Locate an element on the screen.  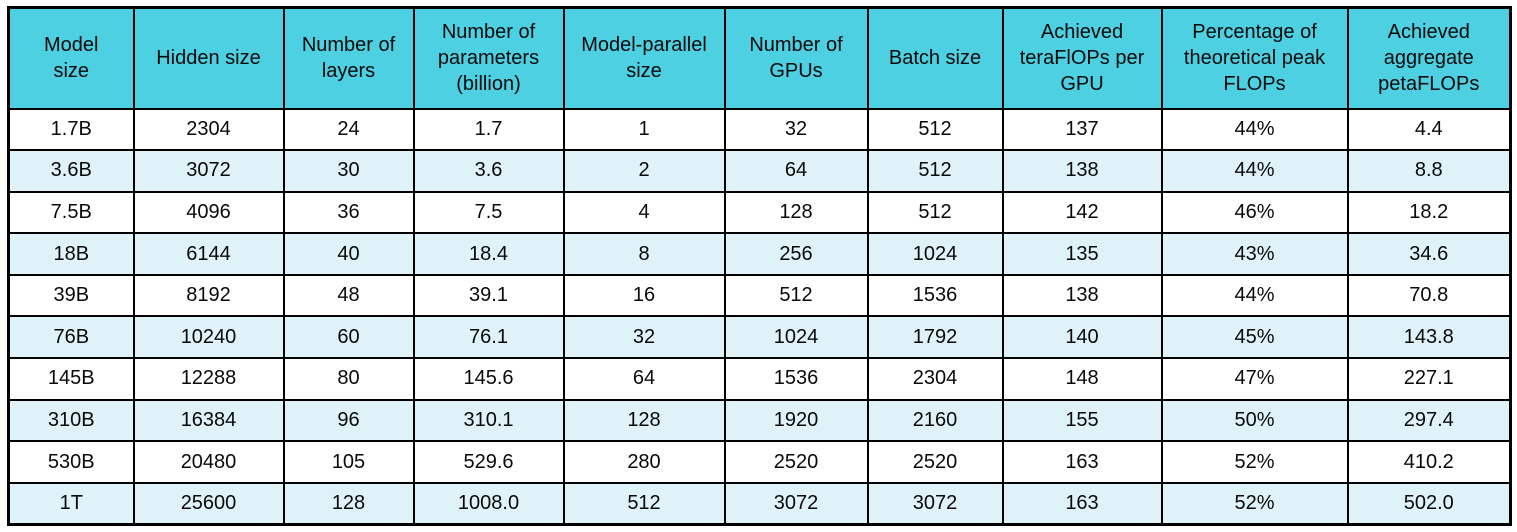
table-cell: 135 is located at coordinates (1082, 254).